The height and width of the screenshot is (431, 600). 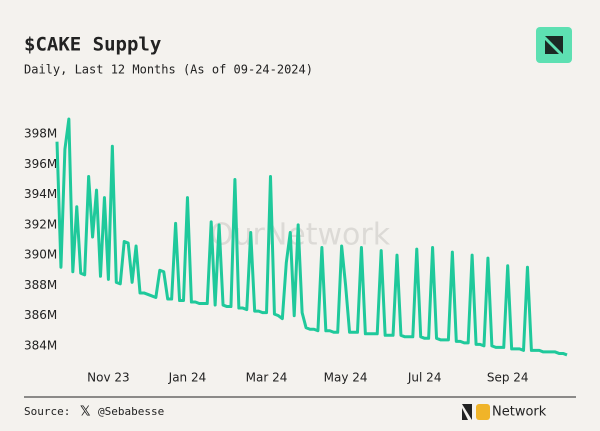 I want to click on source-handle: @Sebabesse, so click(x=131, y=411).